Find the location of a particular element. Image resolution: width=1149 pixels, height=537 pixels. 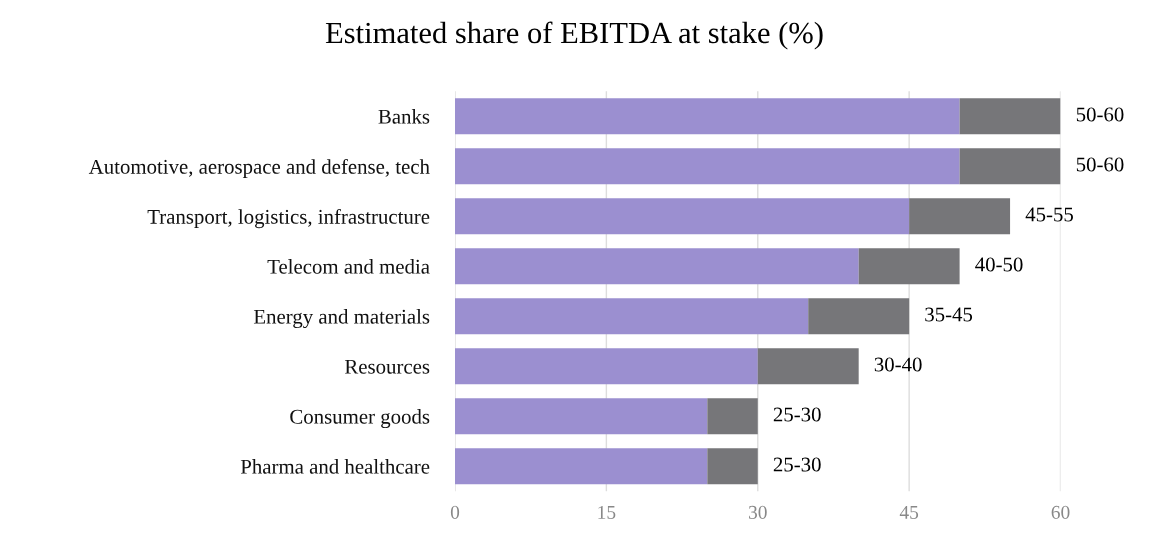

y-tick-label: Banks is located at coordinates (404, 116).